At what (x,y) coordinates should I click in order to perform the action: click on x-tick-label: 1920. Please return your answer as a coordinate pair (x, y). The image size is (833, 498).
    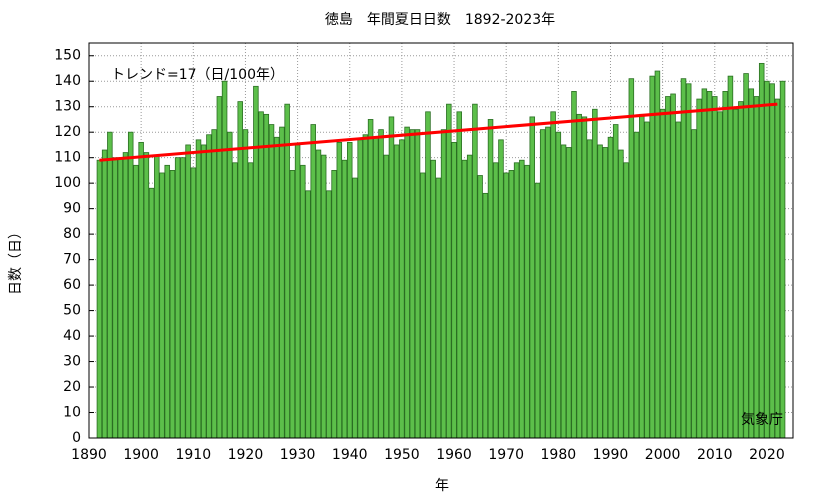
    Looking at the image, I should click on (246, 455).